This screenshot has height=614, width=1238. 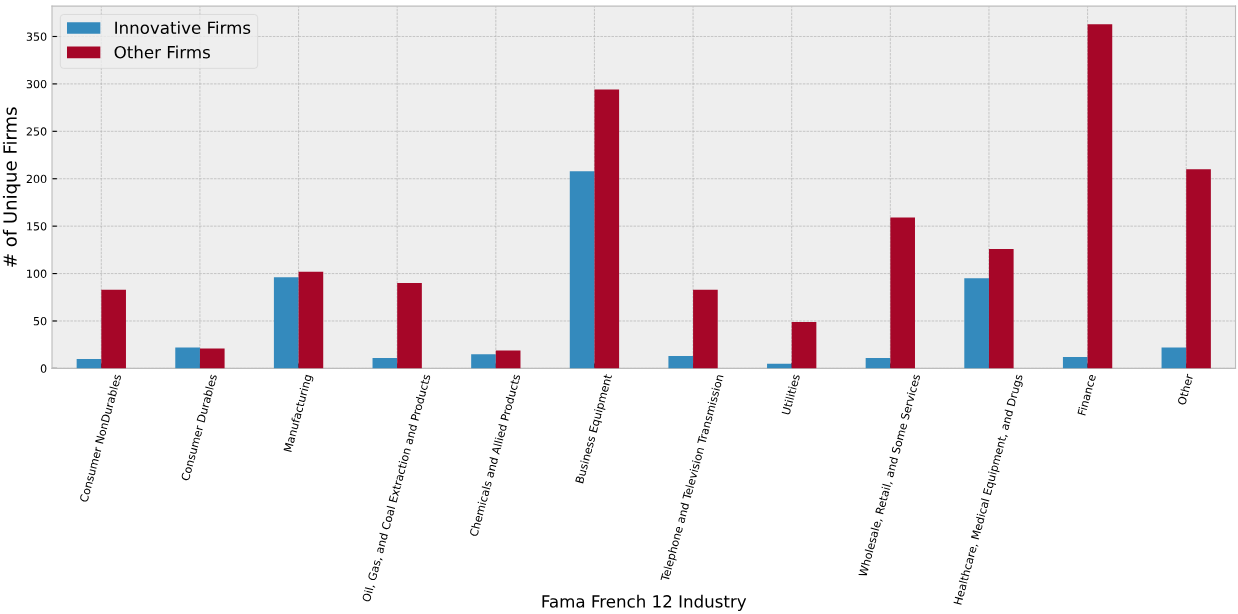 What do you see at coordinates (36, 36) in the screenshot?
I see `y-tick-label: 350` at bounding box center [36, 36].